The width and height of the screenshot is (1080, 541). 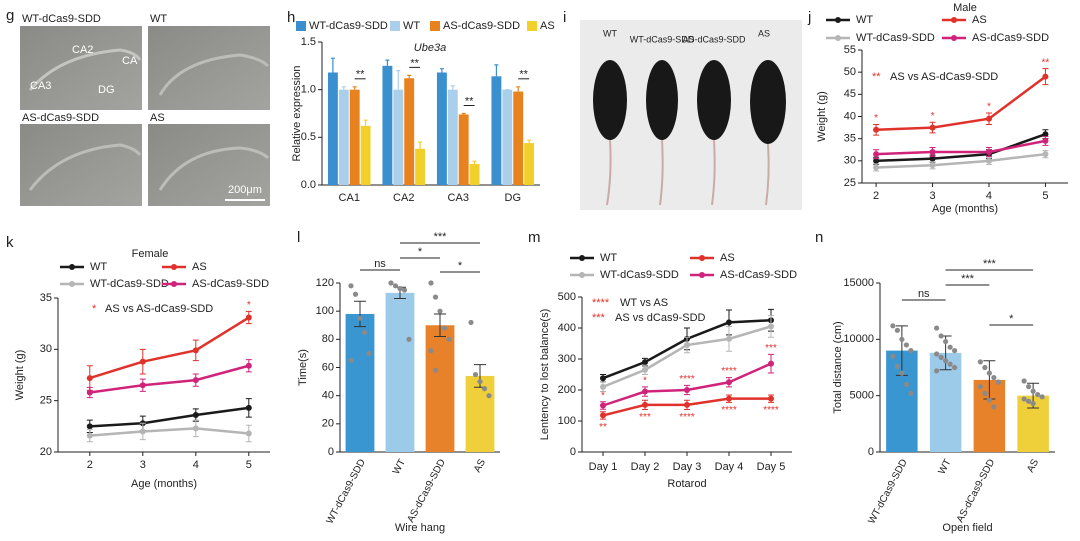 What do you see at coordinates (346, 491) in the screenshot?
I see `x-tick-label: WT-dCas9-SDD` at bounding box center [346, 491].